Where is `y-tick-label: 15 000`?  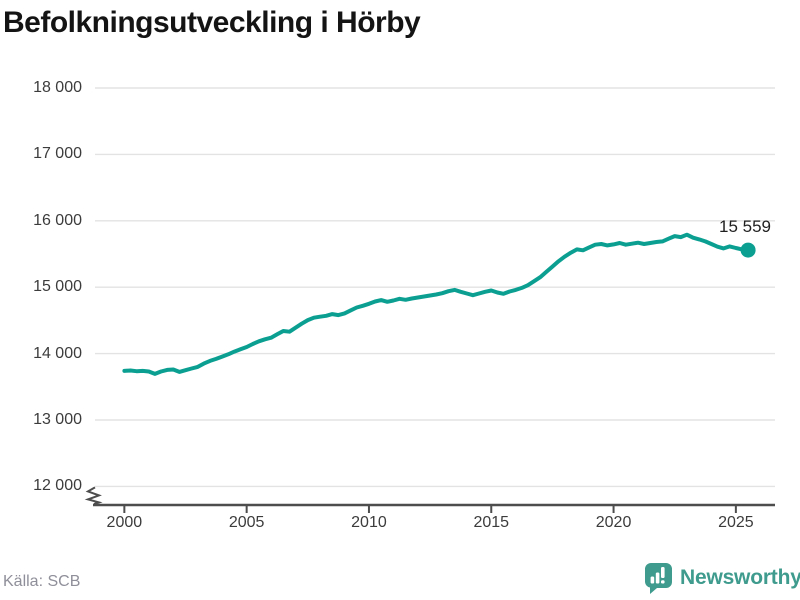
y-tick-label: 15 000 is located at coordinates (57, 287).